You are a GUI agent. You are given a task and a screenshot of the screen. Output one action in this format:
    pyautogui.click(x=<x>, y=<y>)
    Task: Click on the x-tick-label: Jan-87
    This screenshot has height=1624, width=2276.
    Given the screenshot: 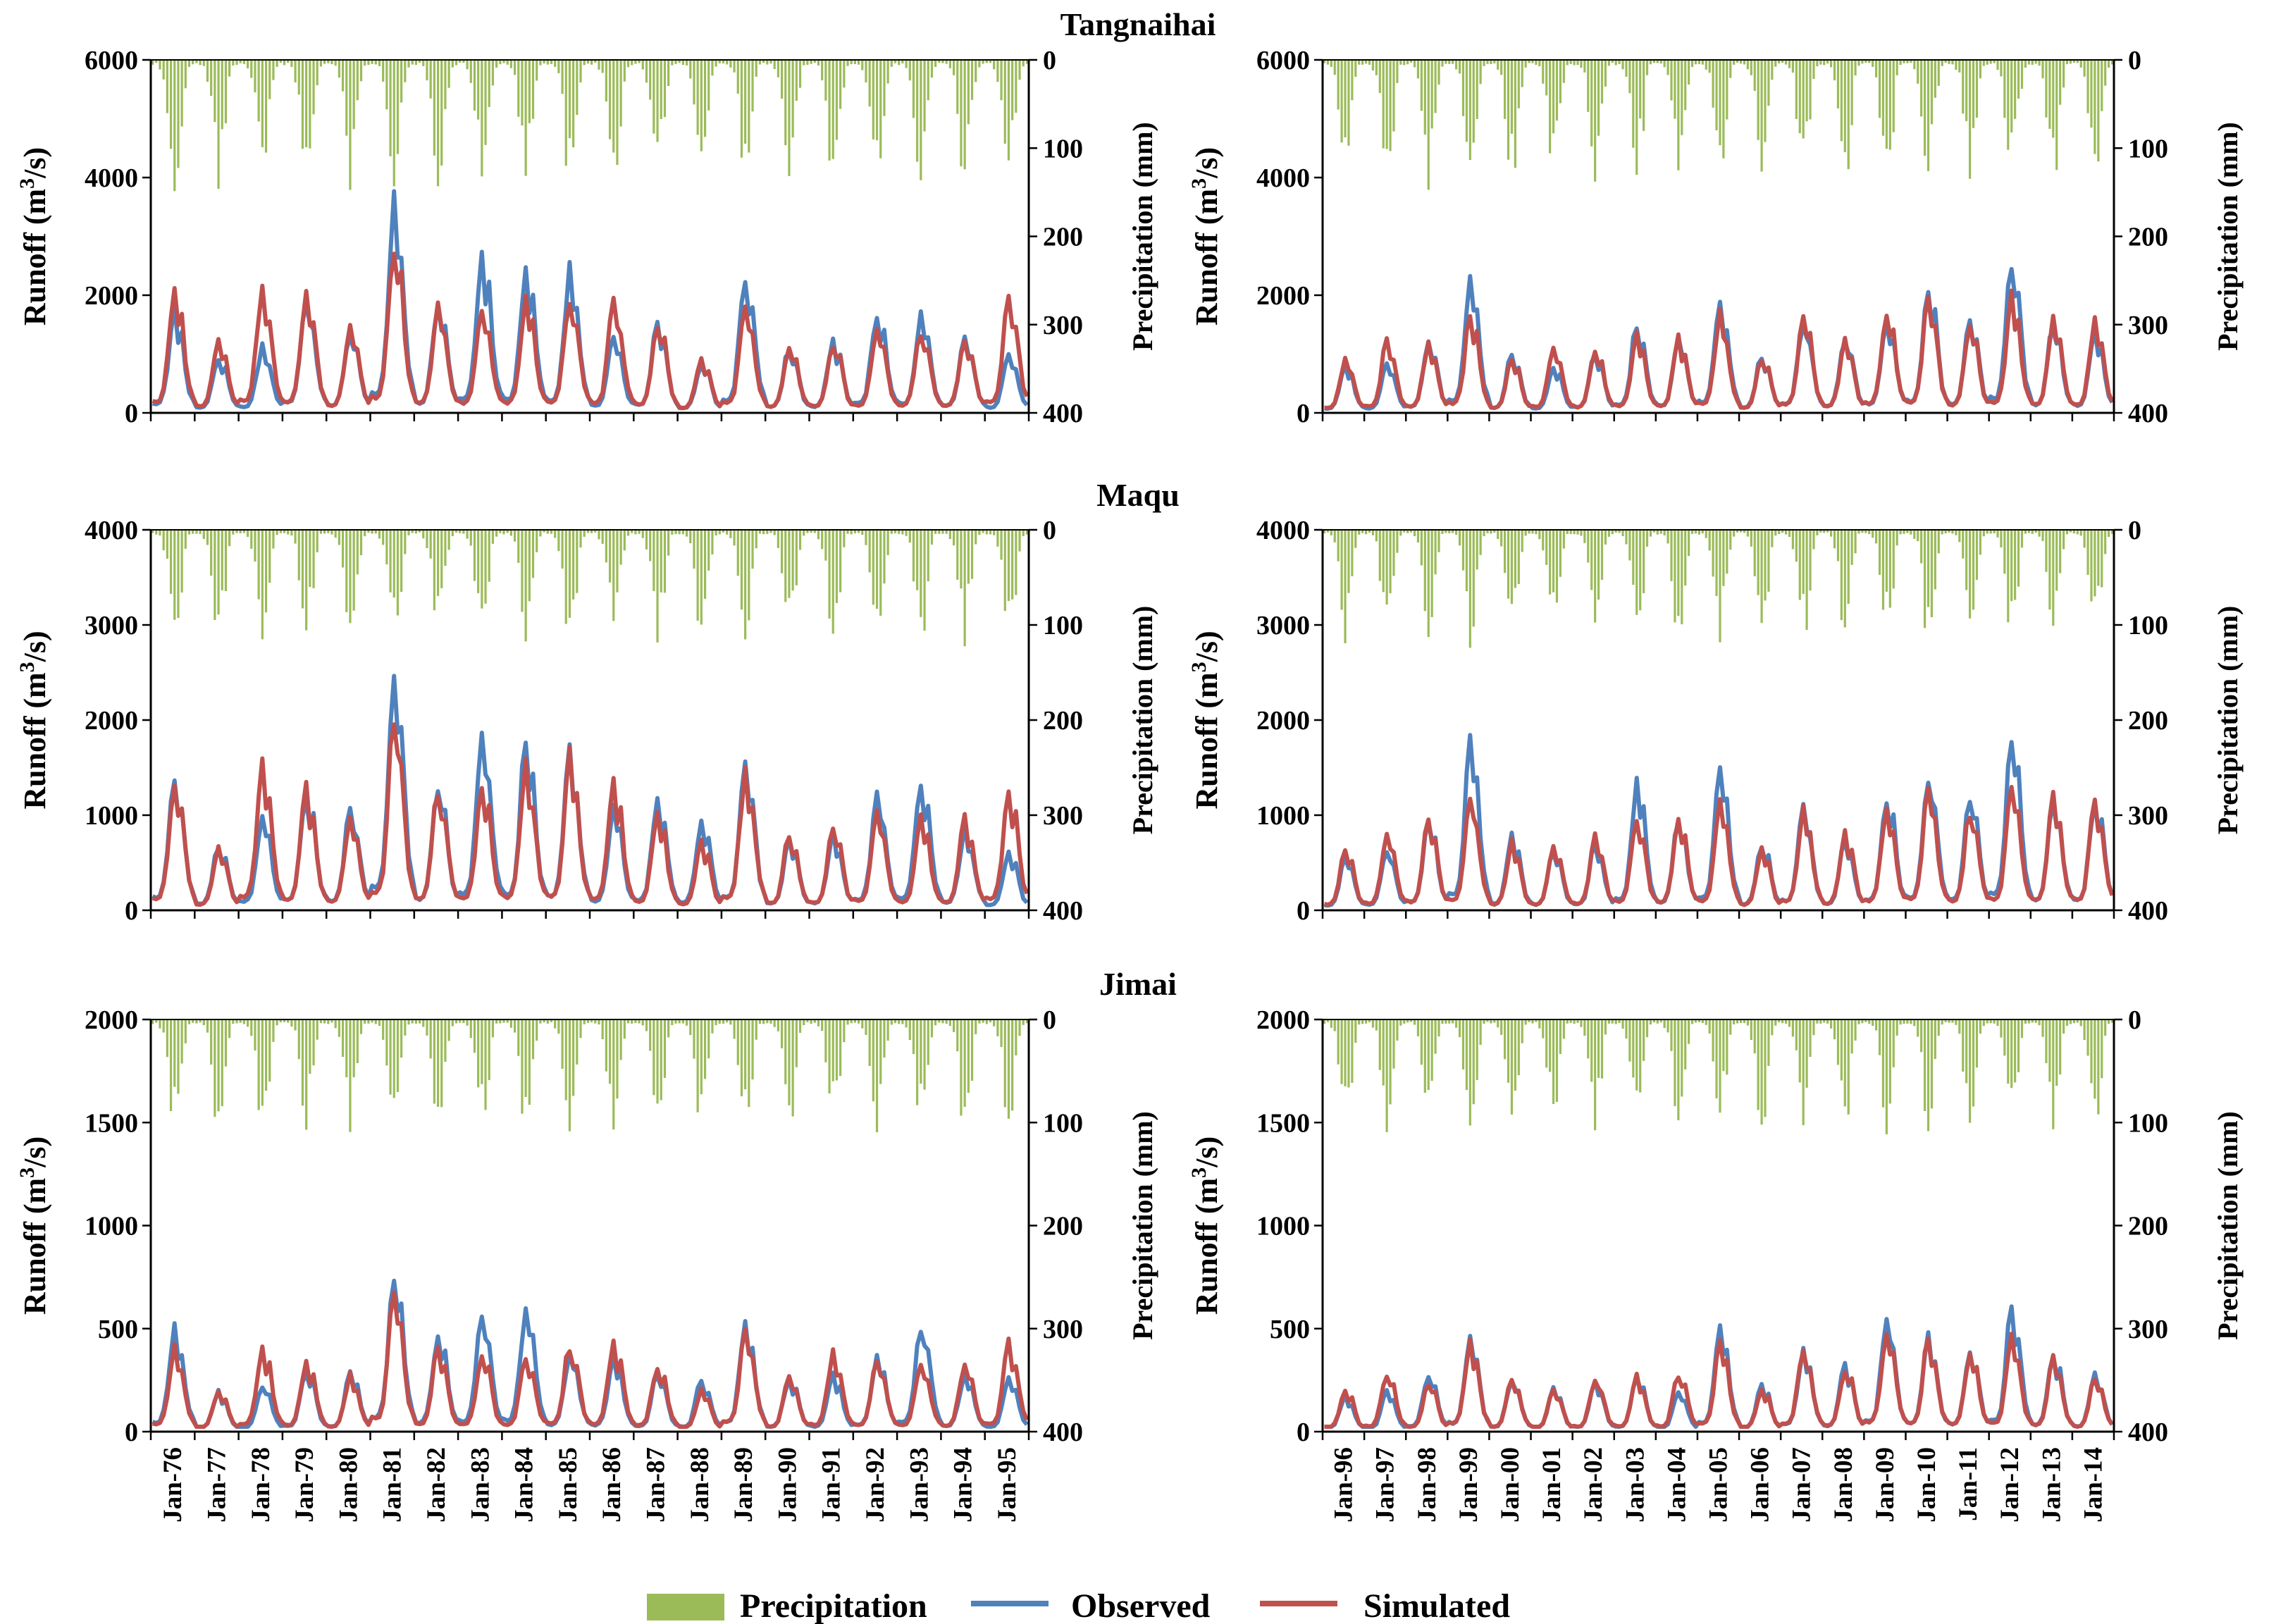 What is the action you would take?
    pyautogui.click(x=655, y=1485)
    